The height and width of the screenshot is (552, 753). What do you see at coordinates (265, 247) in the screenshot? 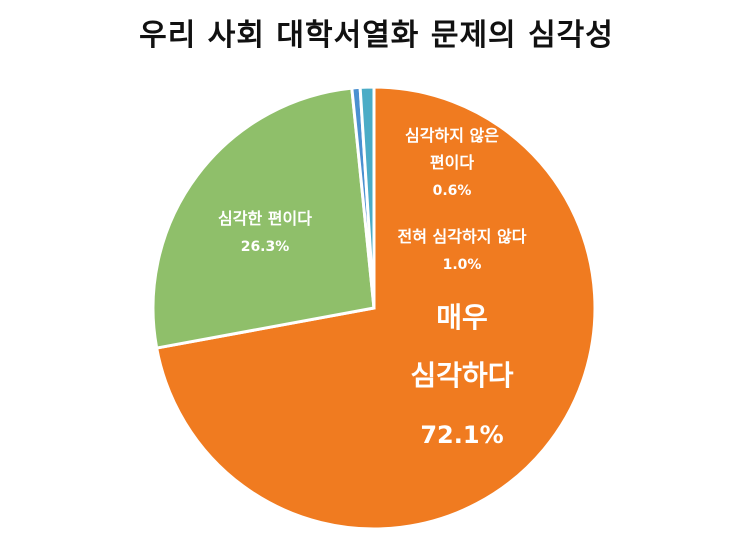
I see `slice-percent-1: 26.3%` at bounding box center [265, 247].